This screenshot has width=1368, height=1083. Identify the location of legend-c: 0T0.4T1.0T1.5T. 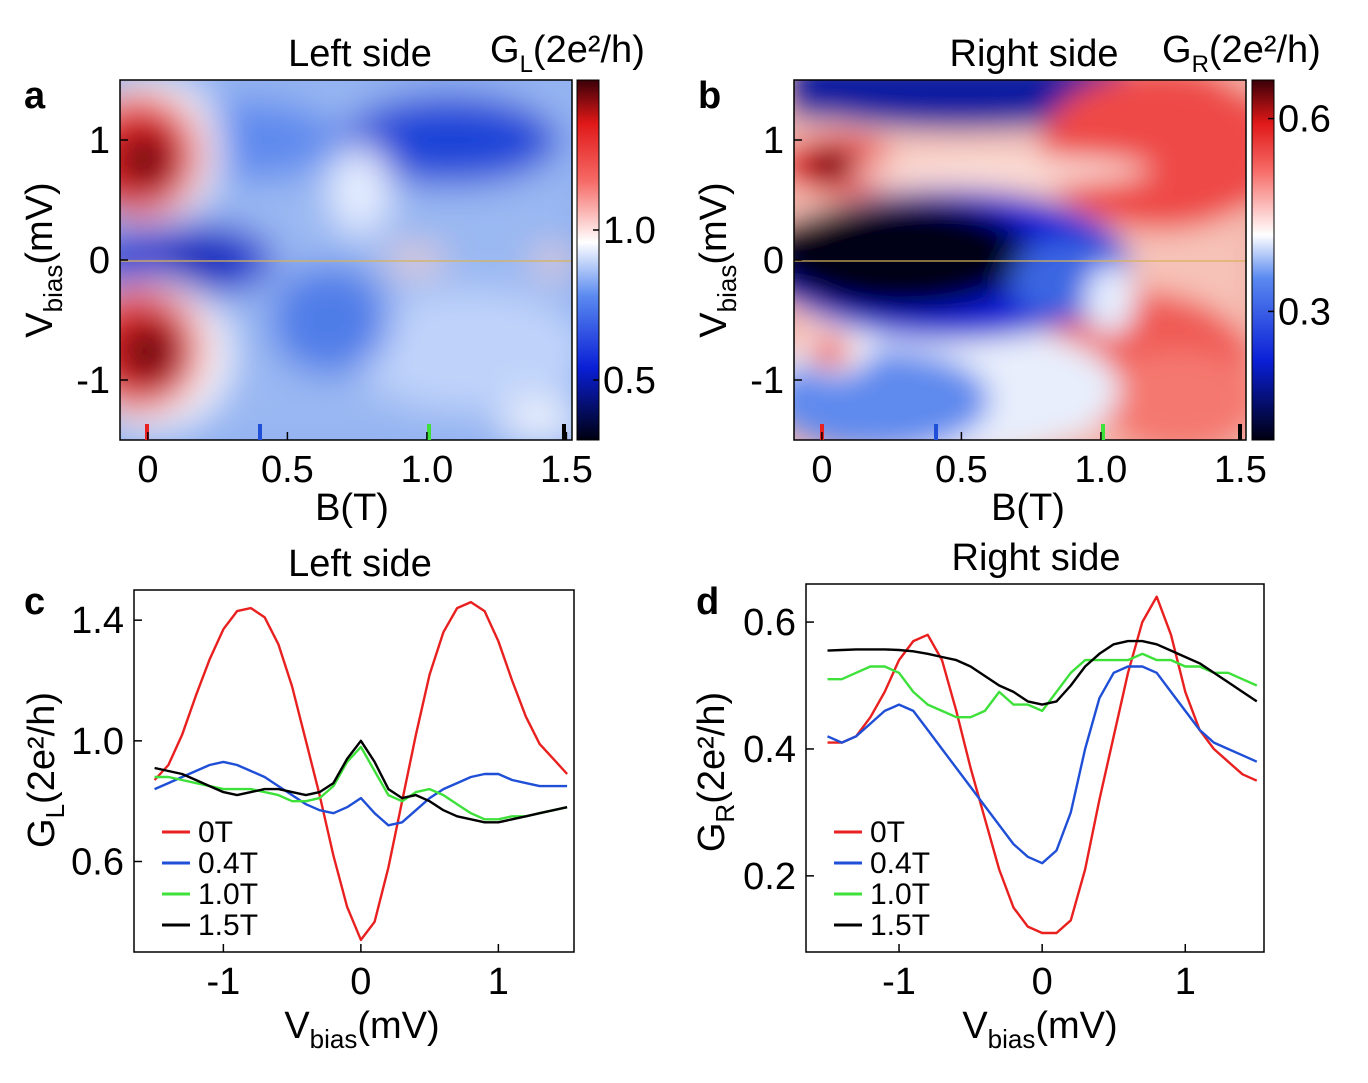
(210, 879).